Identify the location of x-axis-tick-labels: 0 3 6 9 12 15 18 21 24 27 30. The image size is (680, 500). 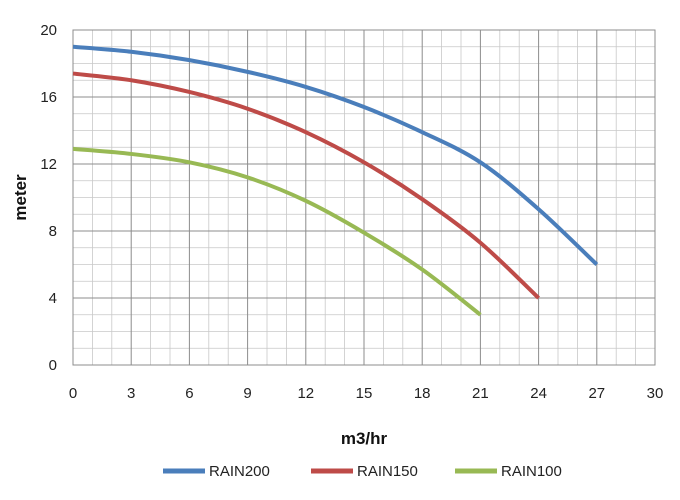
(366, 393).